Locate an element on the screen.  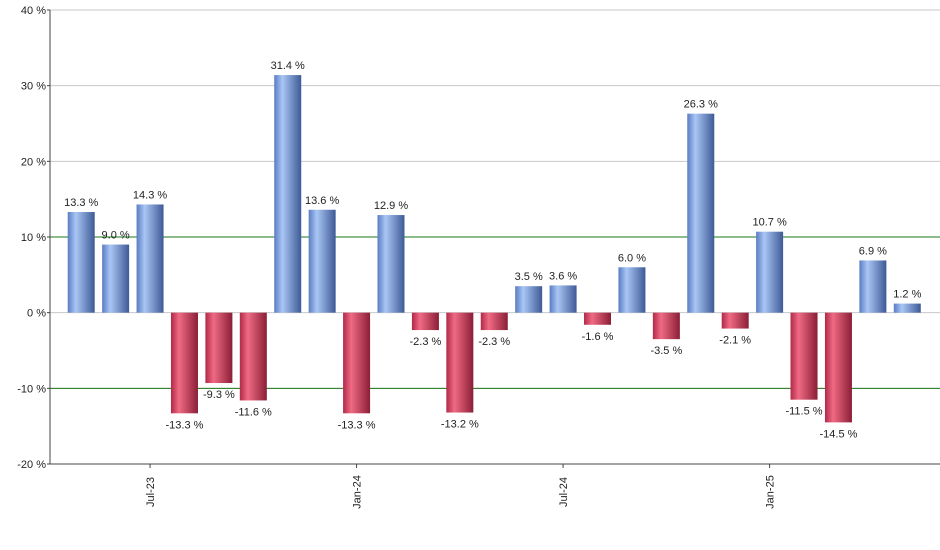
value-label: 9.0 % is located at coordinates (116, 236).